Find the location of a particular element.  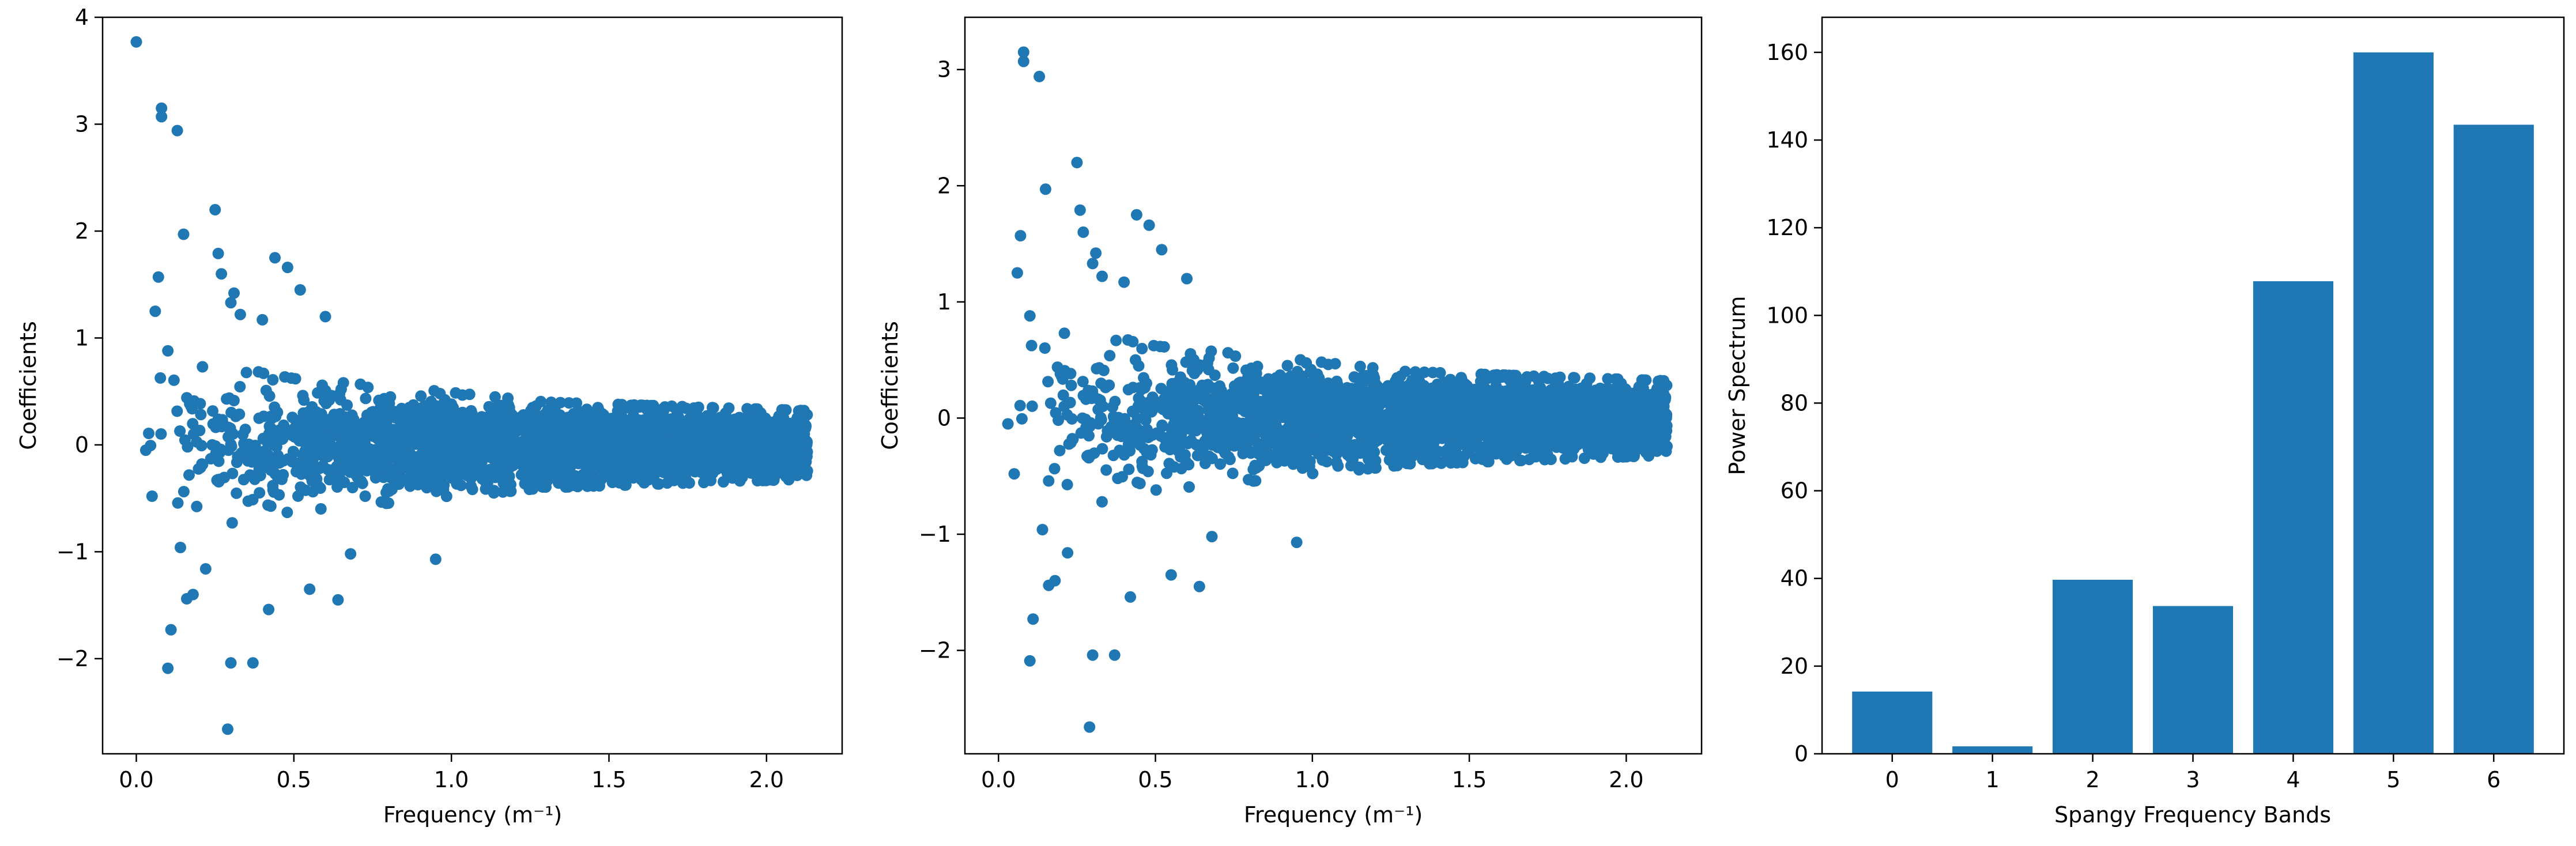

left-x-tick-label: 0.0 is located at coordinates (136, 779).